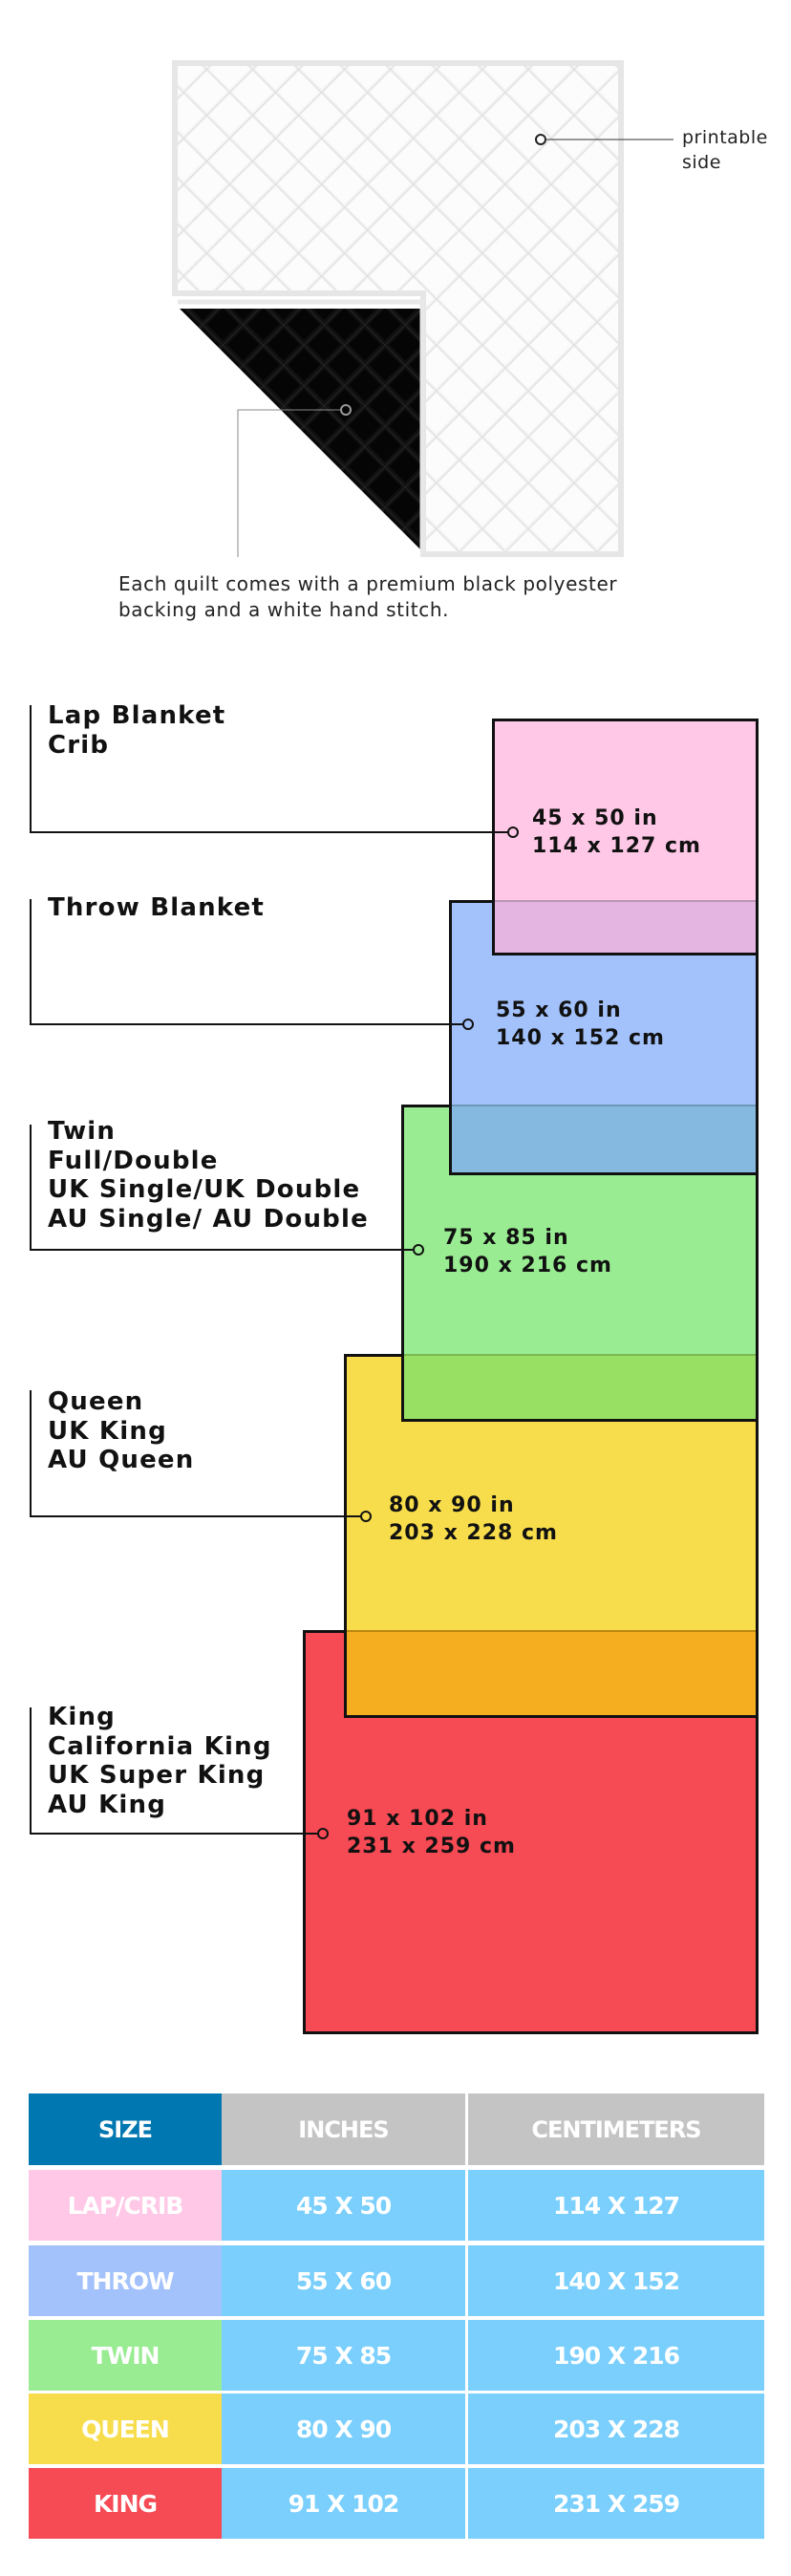 Image resolution: width=791 pixels, height=2576 pixels. I want to click on throw-twin-overlap, so click(604, 1138).